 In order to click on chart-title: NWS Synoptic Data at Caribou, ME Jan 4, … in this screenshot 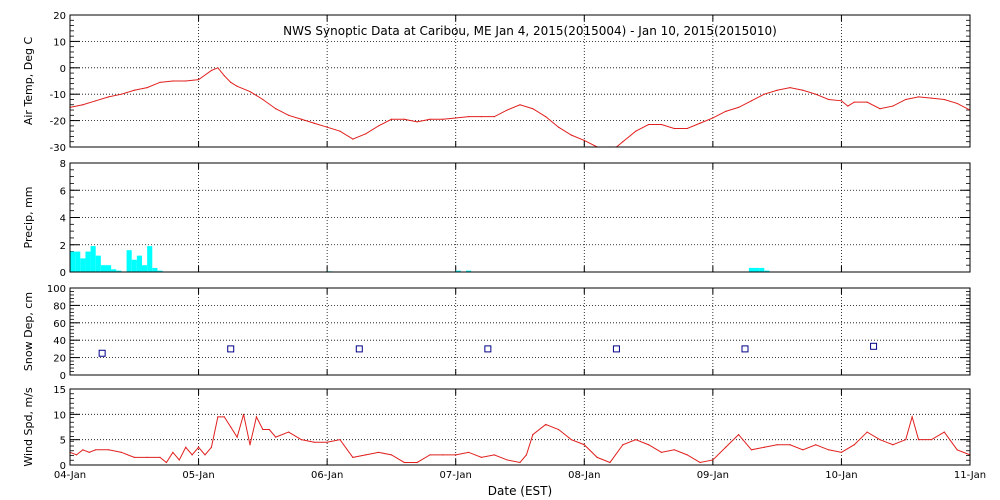, I will do `click(530, 31)`.